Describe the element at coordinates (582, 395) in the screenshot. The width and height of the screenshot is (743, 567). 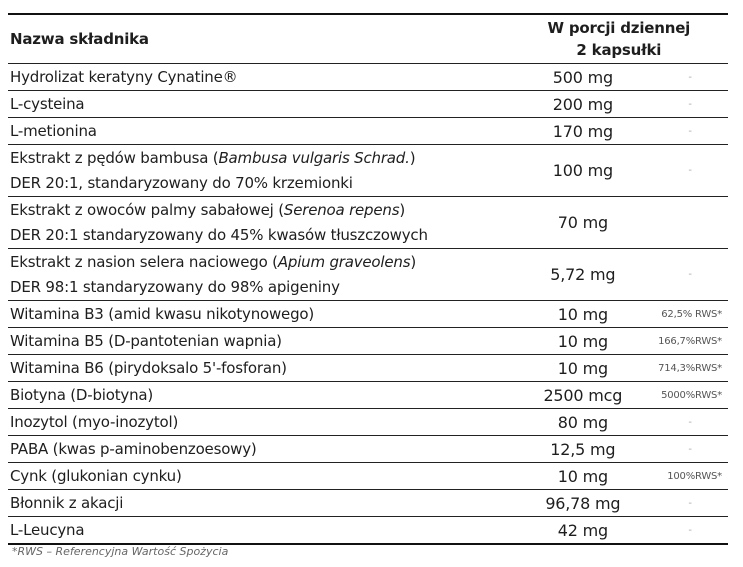
I see `amount-cell: 2500 mcg` at that location.